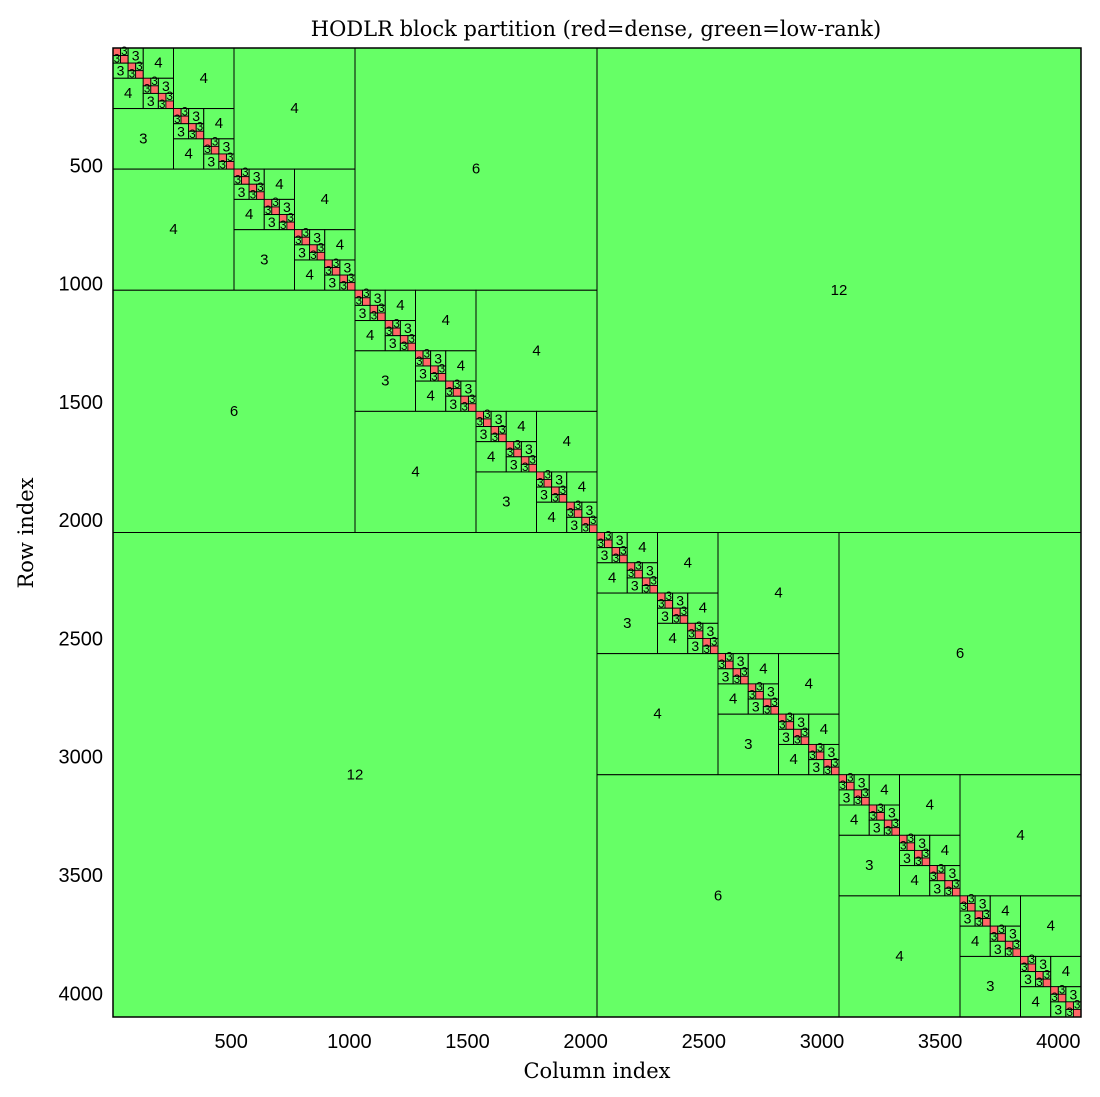 The image size is (1100, 1097). I want to click on block-rank-label: 6, so click(718, 895).